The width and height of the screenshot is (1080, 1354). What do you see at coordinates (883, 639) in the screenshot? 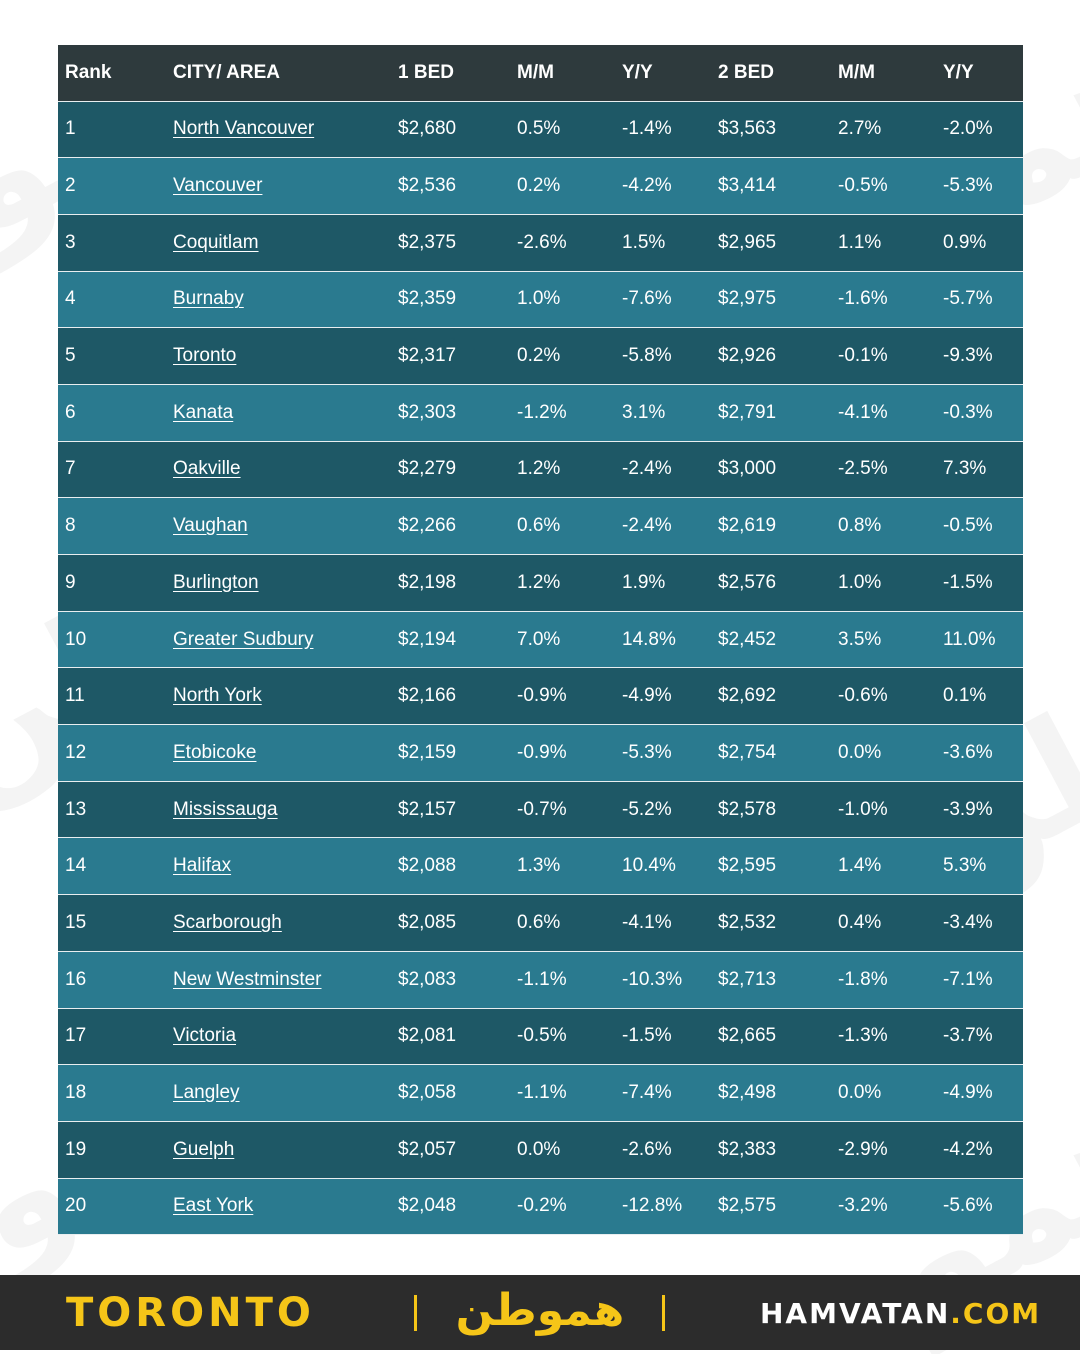
I see `two-bed-mm-cell: 3.5%` at bounding box center [883, 639].